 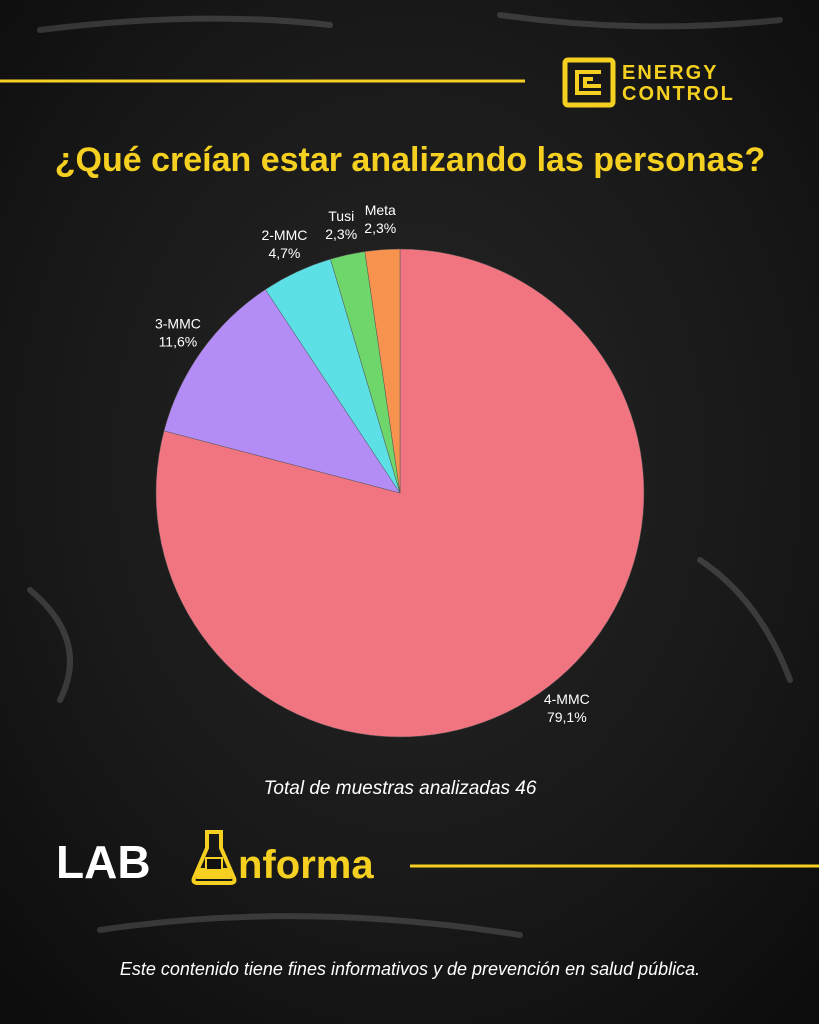 What do you see at coordinates (380, 210) in the screenshot?
I see `slice-label: Meta` at bounding box center [380, 210].